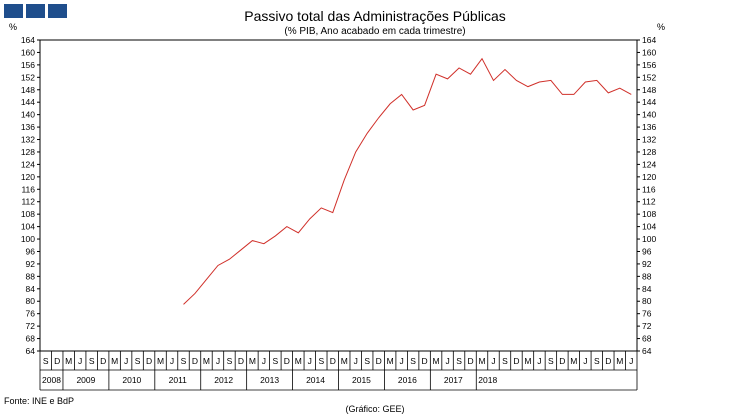 This screenshot has height=418, width=750. I want to click on y-tick-label-left: 136, so click(28, 127).